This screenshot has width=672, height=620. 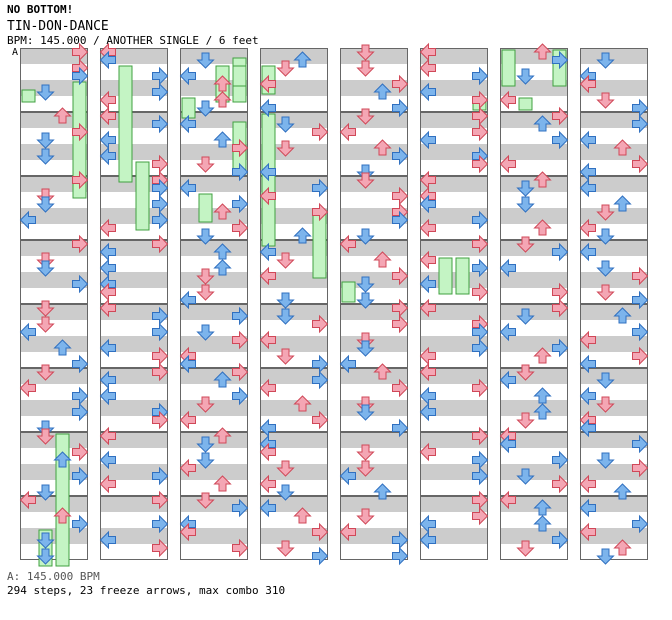 What do you see at coordinates (15, 52) in the screenshot?
I see `section-marker: A` at bounding box center [15, 52].